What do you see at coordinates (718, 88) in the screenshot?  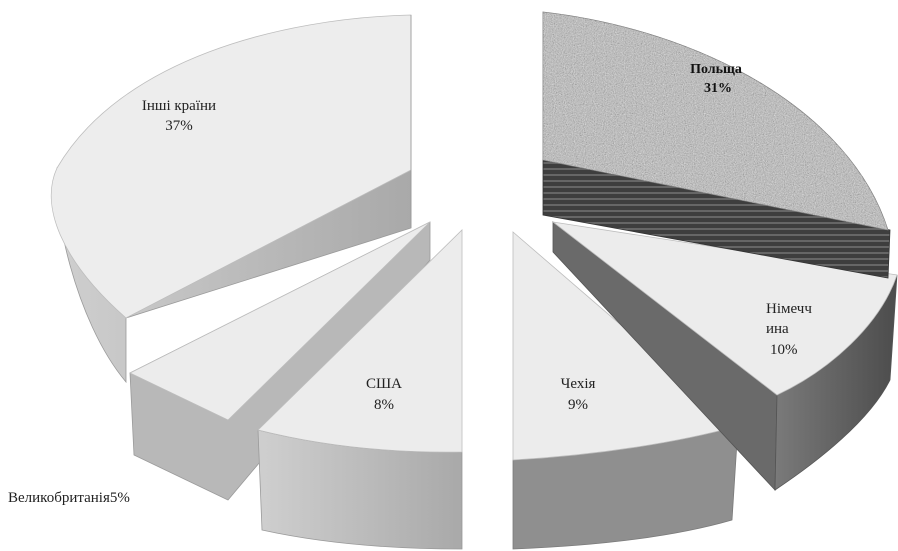 I see `label-poland-percent: 31%` at bounding box center [718, 88].